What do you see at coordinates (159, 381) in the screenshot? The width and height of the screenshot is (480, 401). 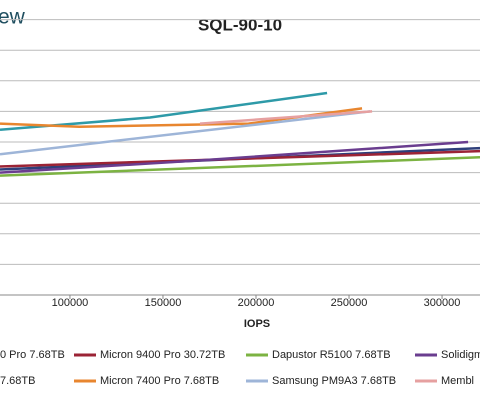 I see `legend-label: Micron 7400 Pro 7.68TB` at bounding box center [159, 381].